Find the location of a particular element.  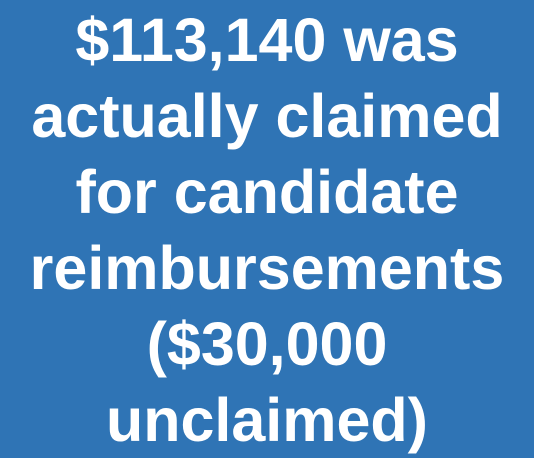

slide-text-line: reimbursements is located at coordinates (267, 268).